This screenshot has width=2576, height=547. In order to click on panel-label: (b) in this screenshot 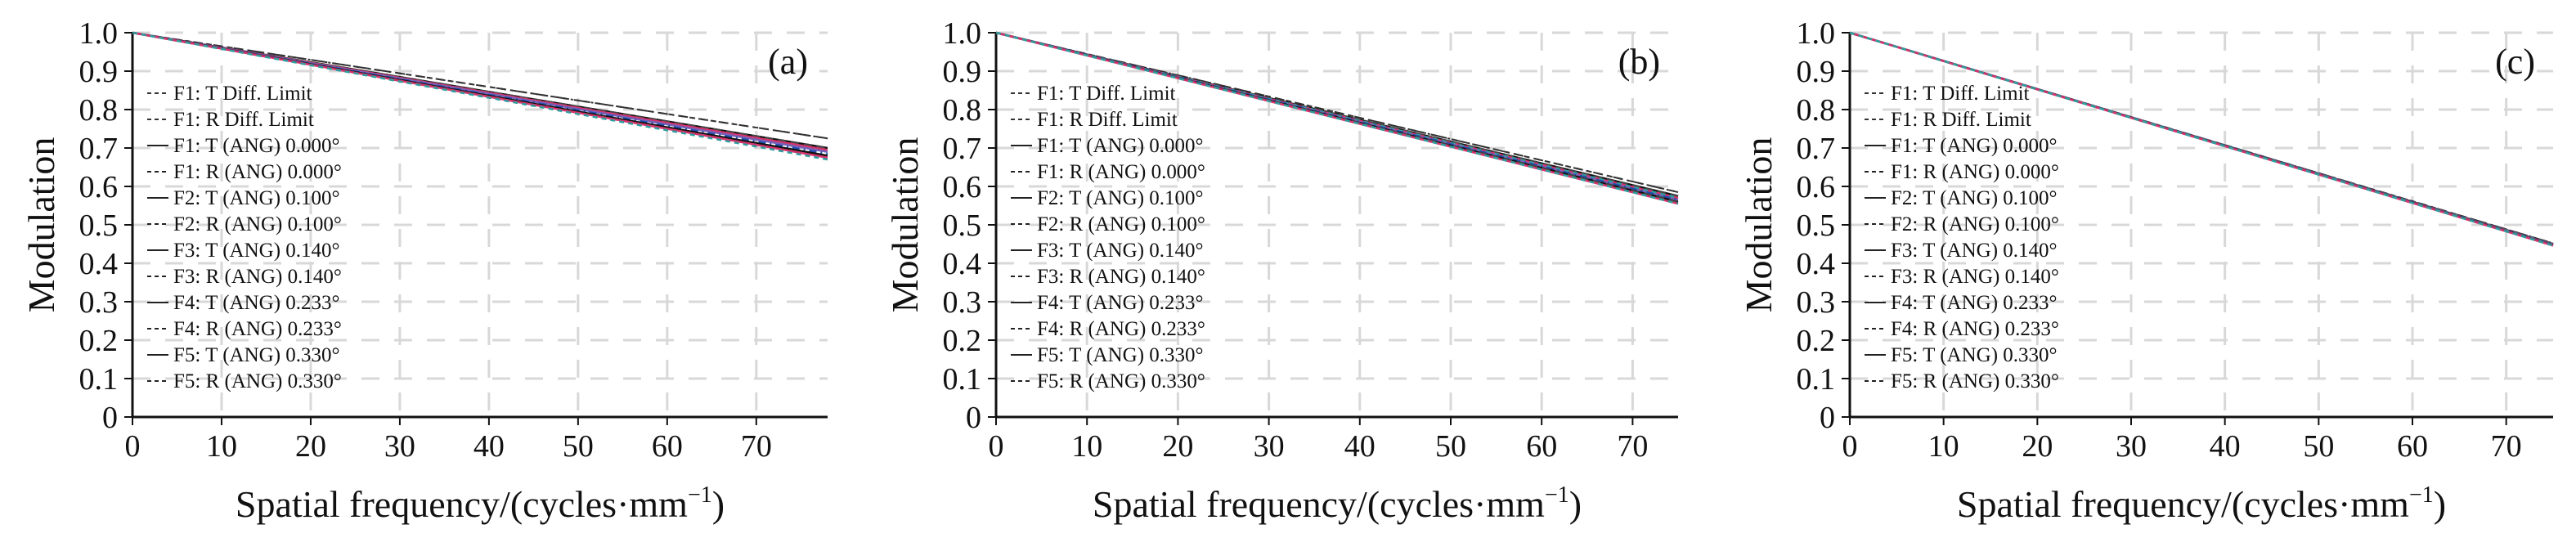, I will do `click(1639, 62)`.